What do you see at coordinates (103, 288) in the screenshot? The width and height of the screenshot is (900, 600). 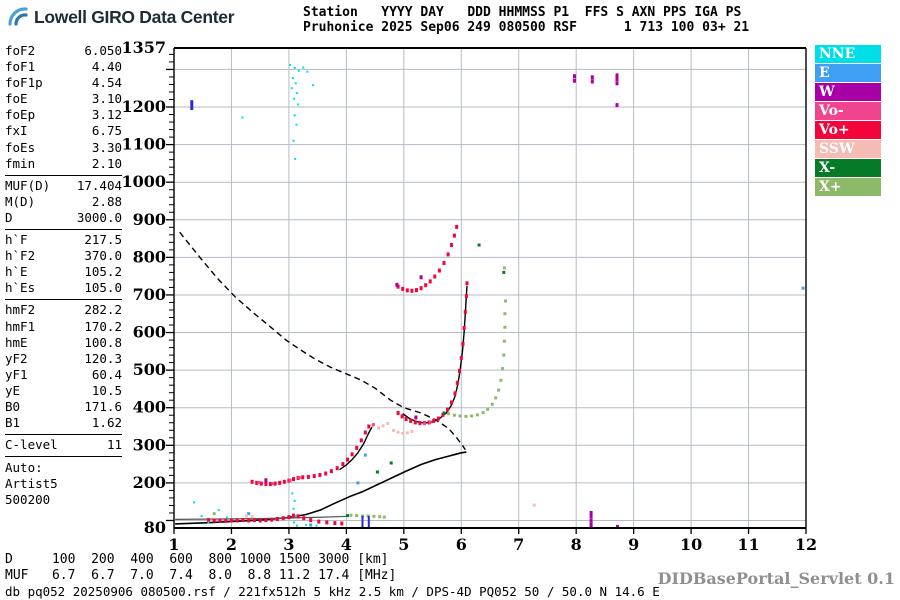 I see `parameter-value: 105.0` at bounding box center [103, 288].